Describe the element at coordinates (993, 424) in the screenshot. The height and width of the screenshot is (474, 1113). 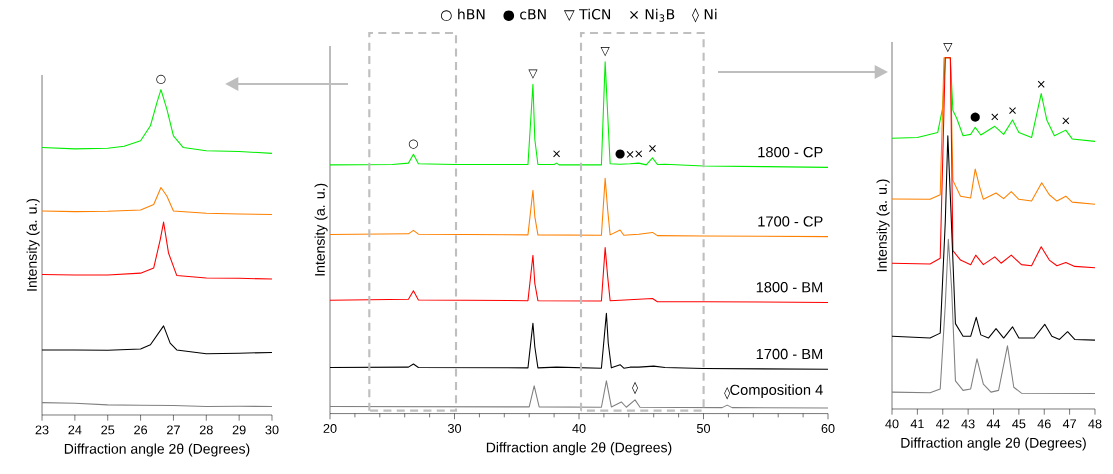
I see `x-tick-label: 44` at that location.